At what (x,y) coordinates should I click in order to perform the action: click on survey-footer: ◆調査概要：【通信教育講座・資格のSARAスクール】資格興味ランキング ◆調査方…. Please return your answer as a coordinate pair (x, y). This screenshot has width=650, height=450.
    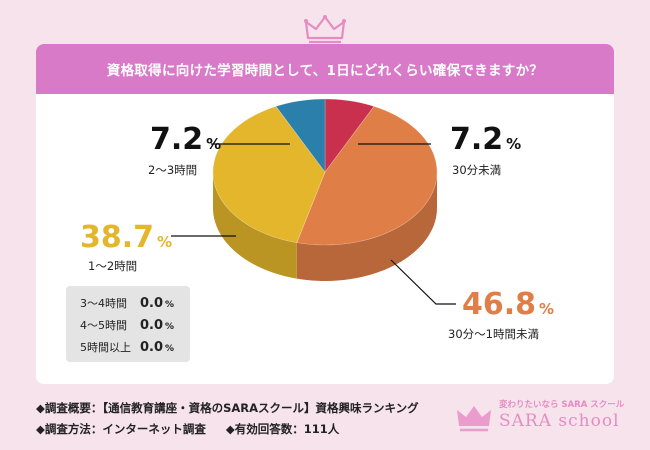
    Looking at the image, I should click on (227, 419).